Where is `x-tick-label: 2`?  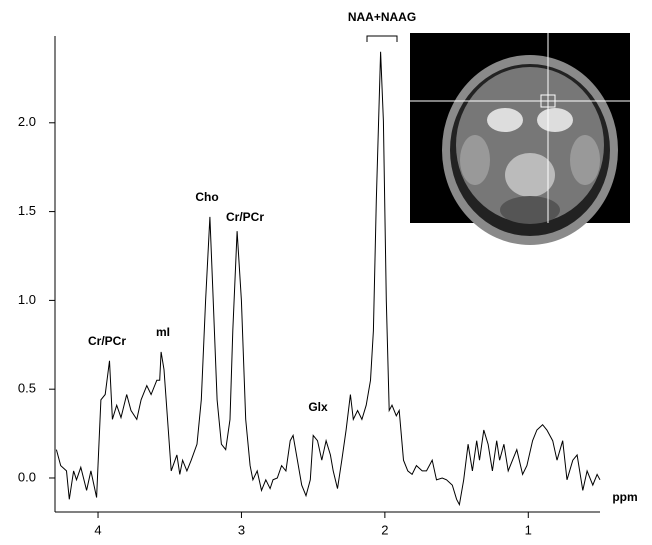
x-tick-label: 2 is located at coordinates (384, 529).